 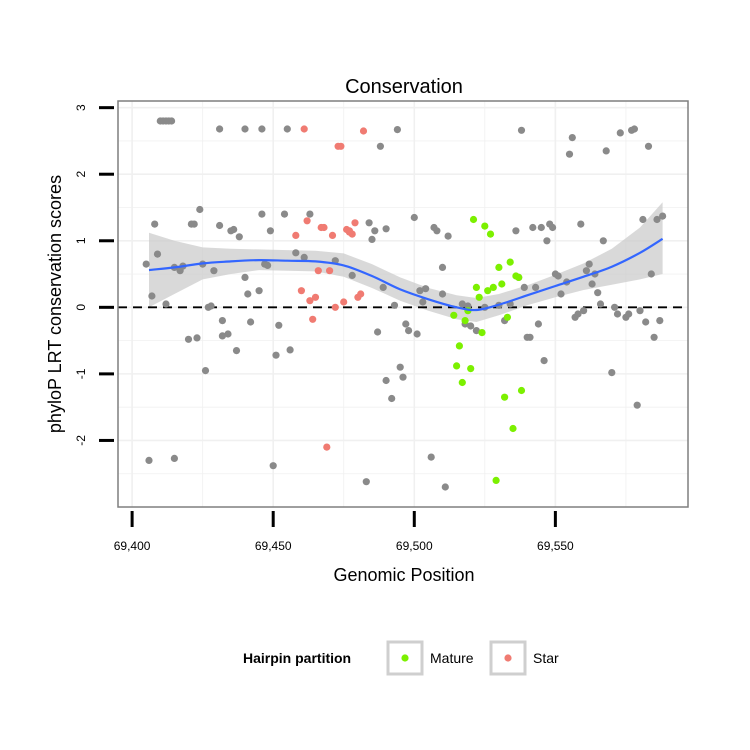 I want to click on y-axis: -2 -1 0 1 2 3, so click(x=94, y=275).